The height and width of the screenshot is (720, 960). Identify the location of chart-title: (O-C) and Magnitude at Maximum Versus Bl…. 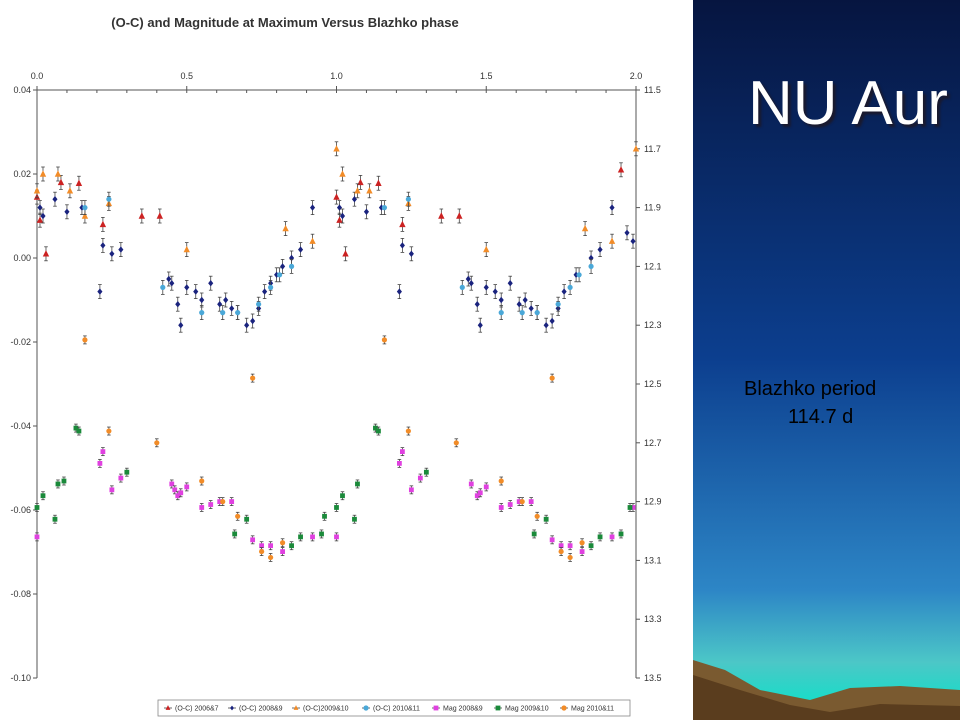
(284, 22).